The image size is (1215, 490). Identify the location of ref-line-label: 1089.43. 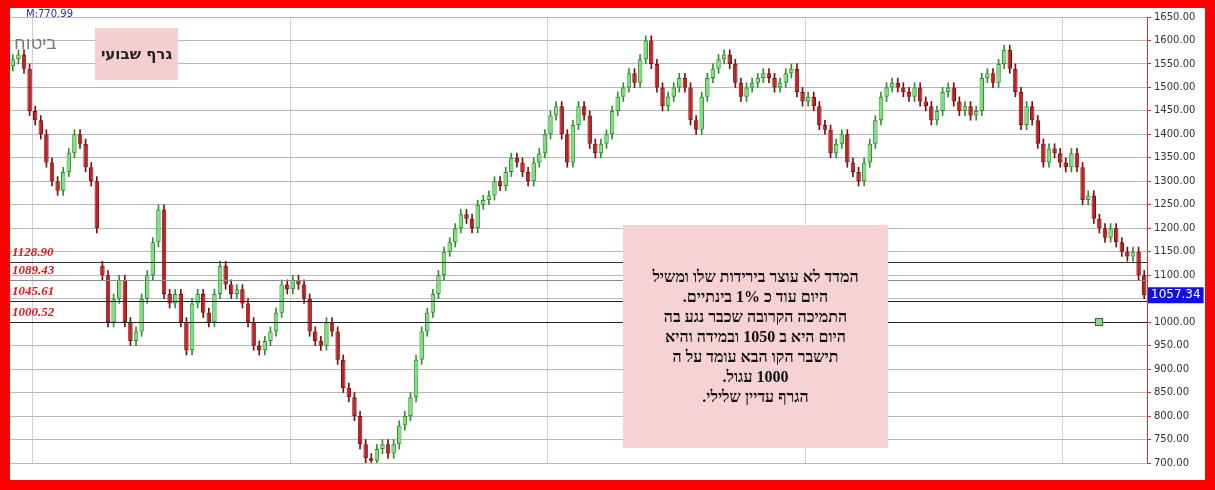
(33, 270).